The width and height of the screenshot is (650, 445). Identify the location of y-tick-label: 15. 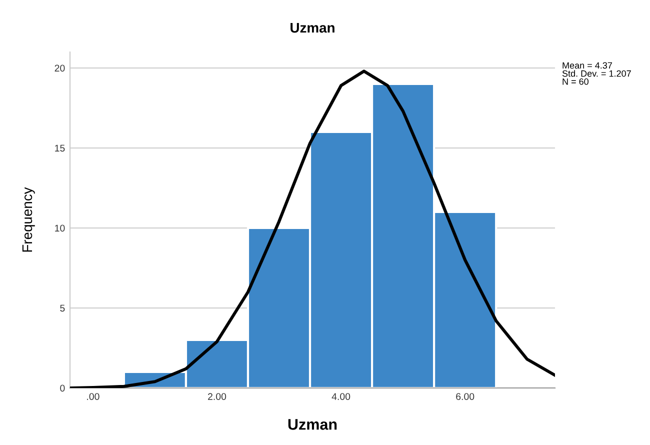
(60, 148).